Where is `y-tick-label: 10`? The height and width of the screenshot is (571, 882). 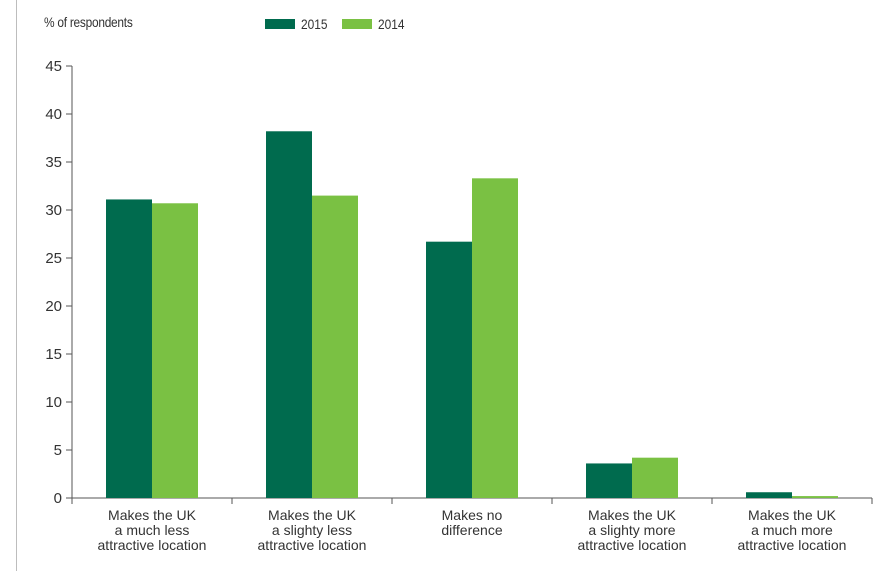
y-tick-label: 10 is located at coordinates (53, 402).